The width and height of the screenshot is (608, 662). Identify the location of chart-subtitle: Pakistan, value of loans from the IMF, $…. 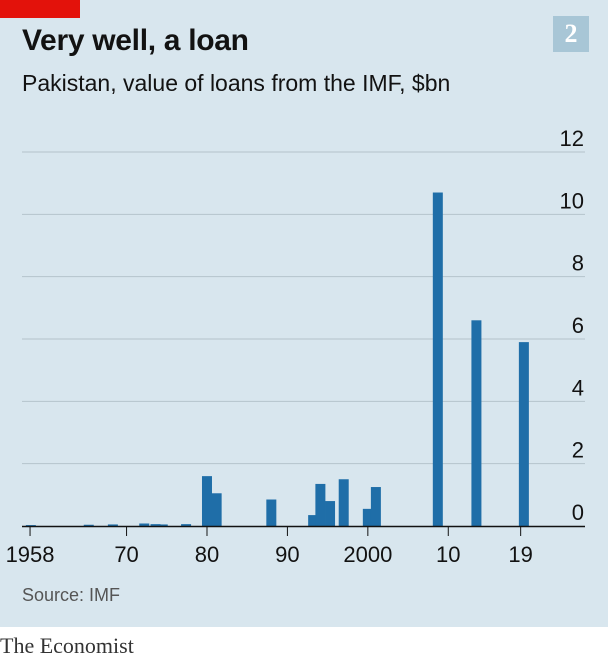
(236, 83).